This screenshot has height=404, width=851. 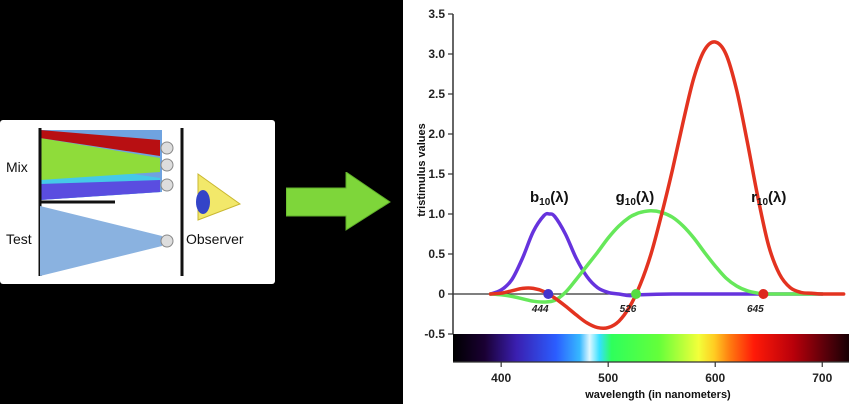 I want to click on lamp-green, so click(x=167, y=165).